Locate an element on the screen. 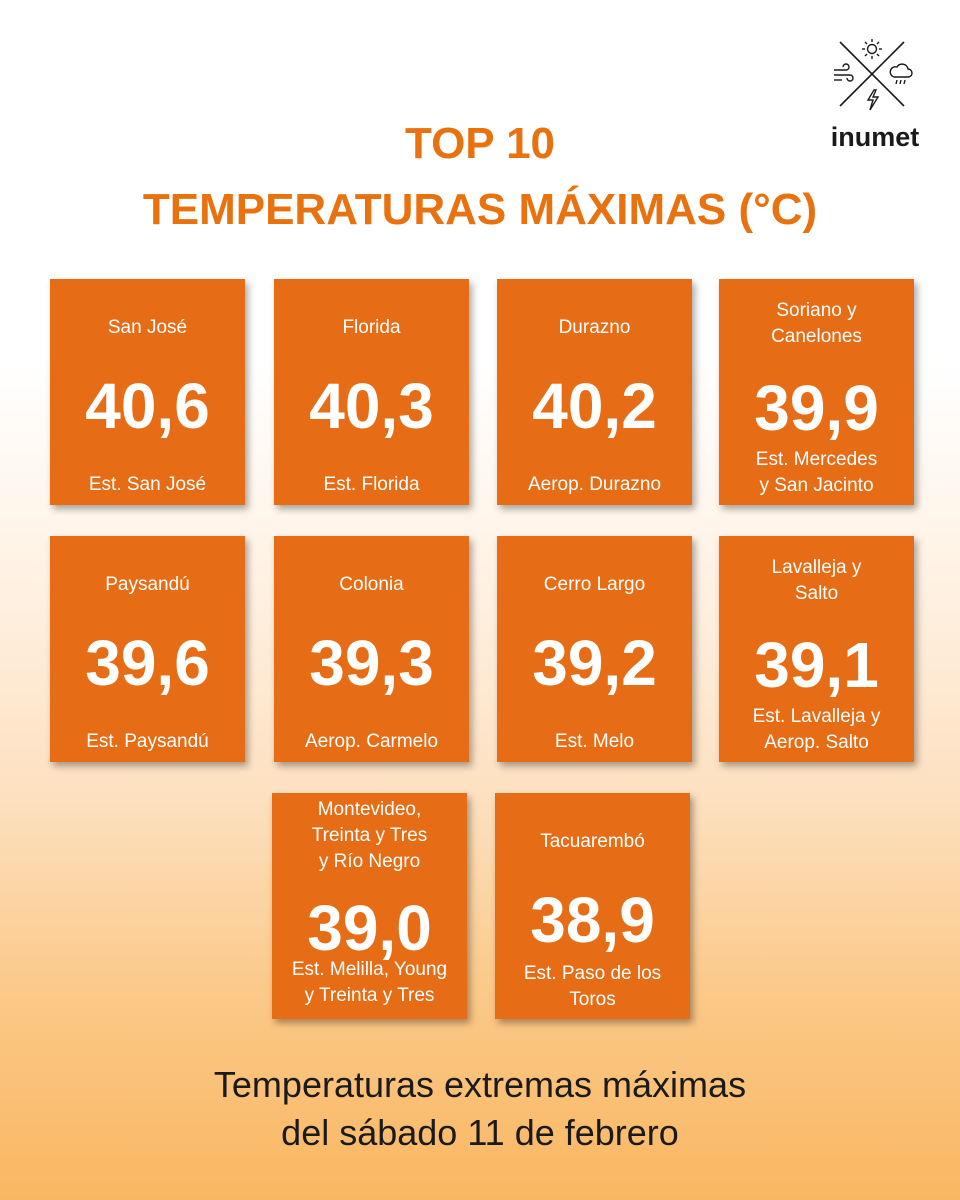 The height and width of the screenshot is (1200, 960). temperature-card: Florida 40,3 Est. Florida is located at coordinates (371, 392).